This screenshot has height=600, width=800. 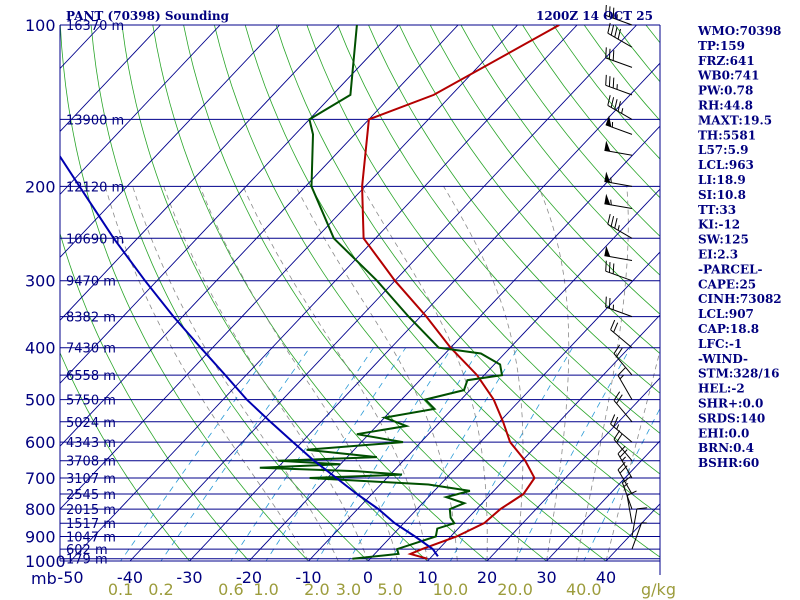 I want to click on height-label: 8382 m, so click(x=91, y=318).